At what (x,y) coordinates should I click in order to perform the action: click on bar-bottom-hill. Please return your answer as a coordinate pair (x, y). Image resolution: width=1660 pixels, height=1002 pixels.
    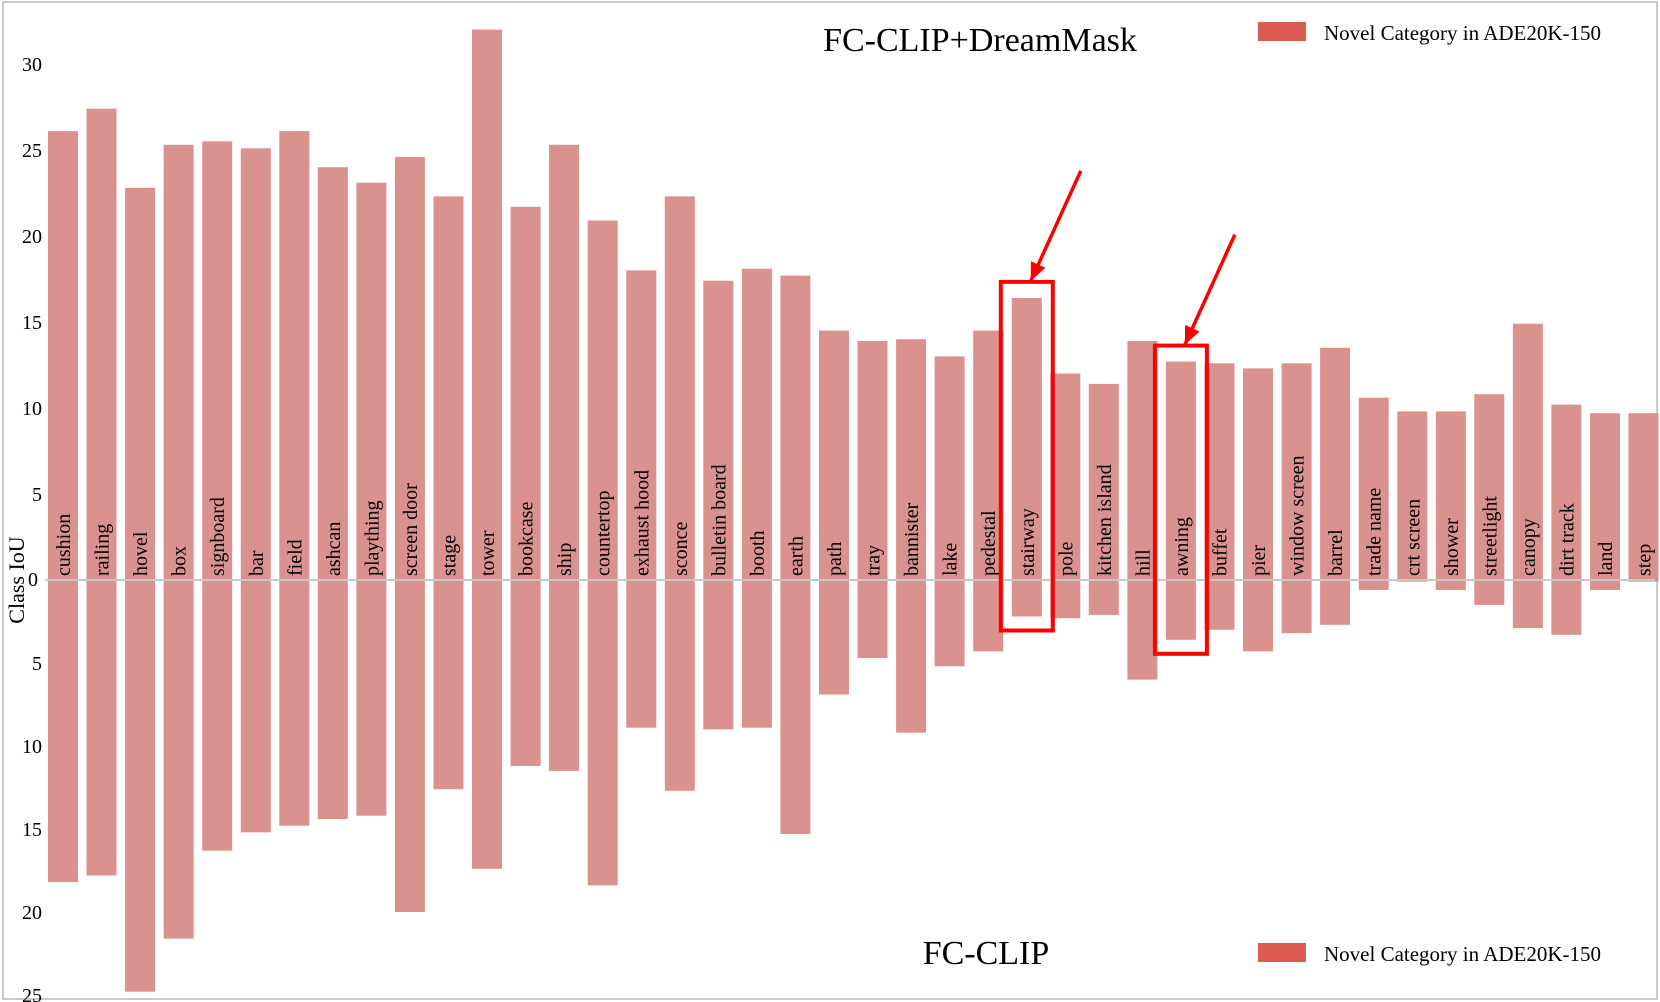
    Looking at the image, I should click on (1142, 630).